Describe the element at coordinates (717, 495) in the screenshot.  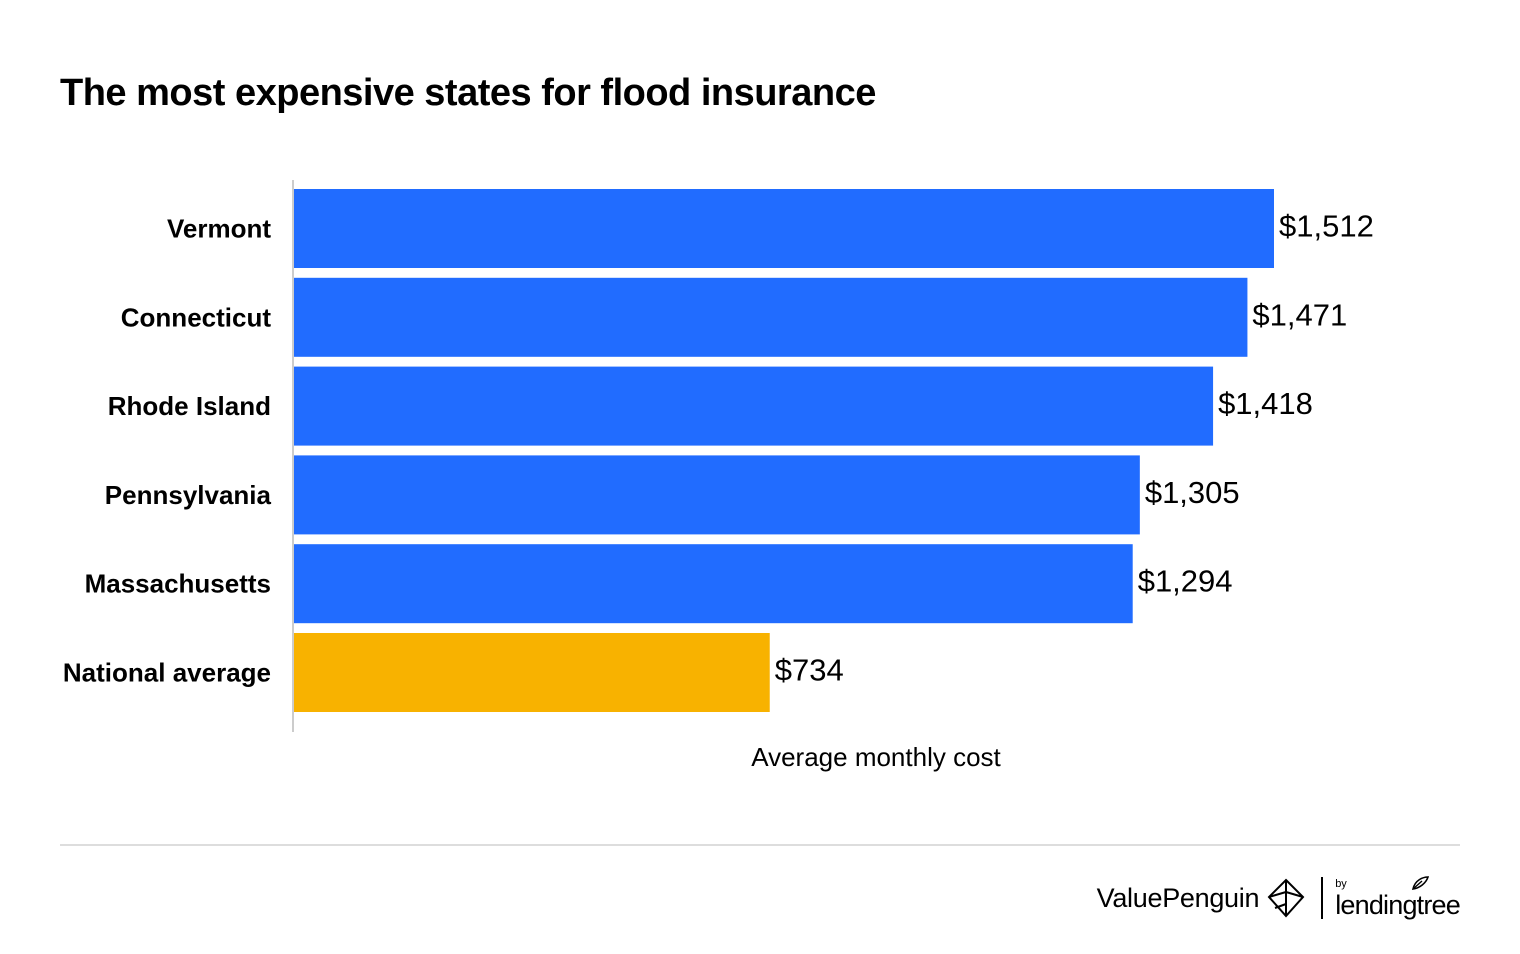
I see `bar-pennsylvania` at that location.